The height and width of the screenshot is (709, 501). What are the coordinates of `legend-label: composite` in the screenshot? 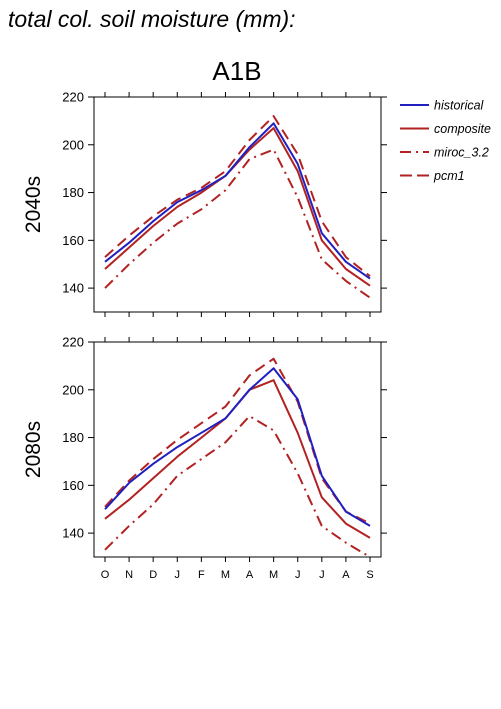 It's located at (462, 129).